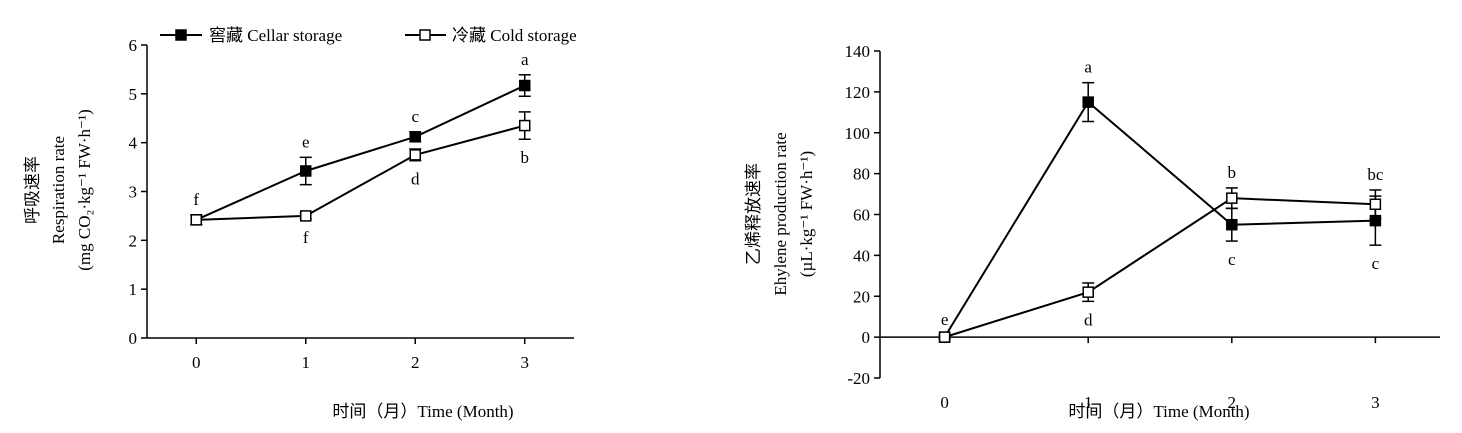  Describe the element at coordinates (858, 92) in the screenshot. I see `y-tick-label: 120` at that location.